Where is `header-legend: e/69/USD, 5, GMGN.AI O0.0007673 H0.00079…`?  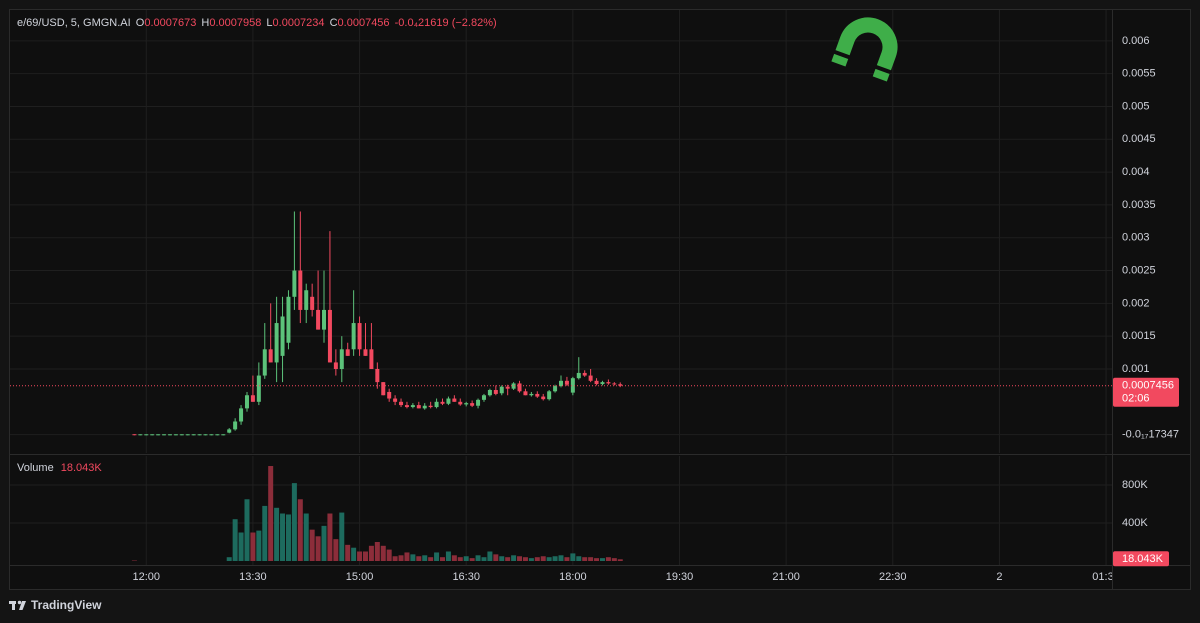 header-legend: e/69/USD, 5, GMGN.AI O0.0007673 H0.00079… is located at coordinates (257, 23).